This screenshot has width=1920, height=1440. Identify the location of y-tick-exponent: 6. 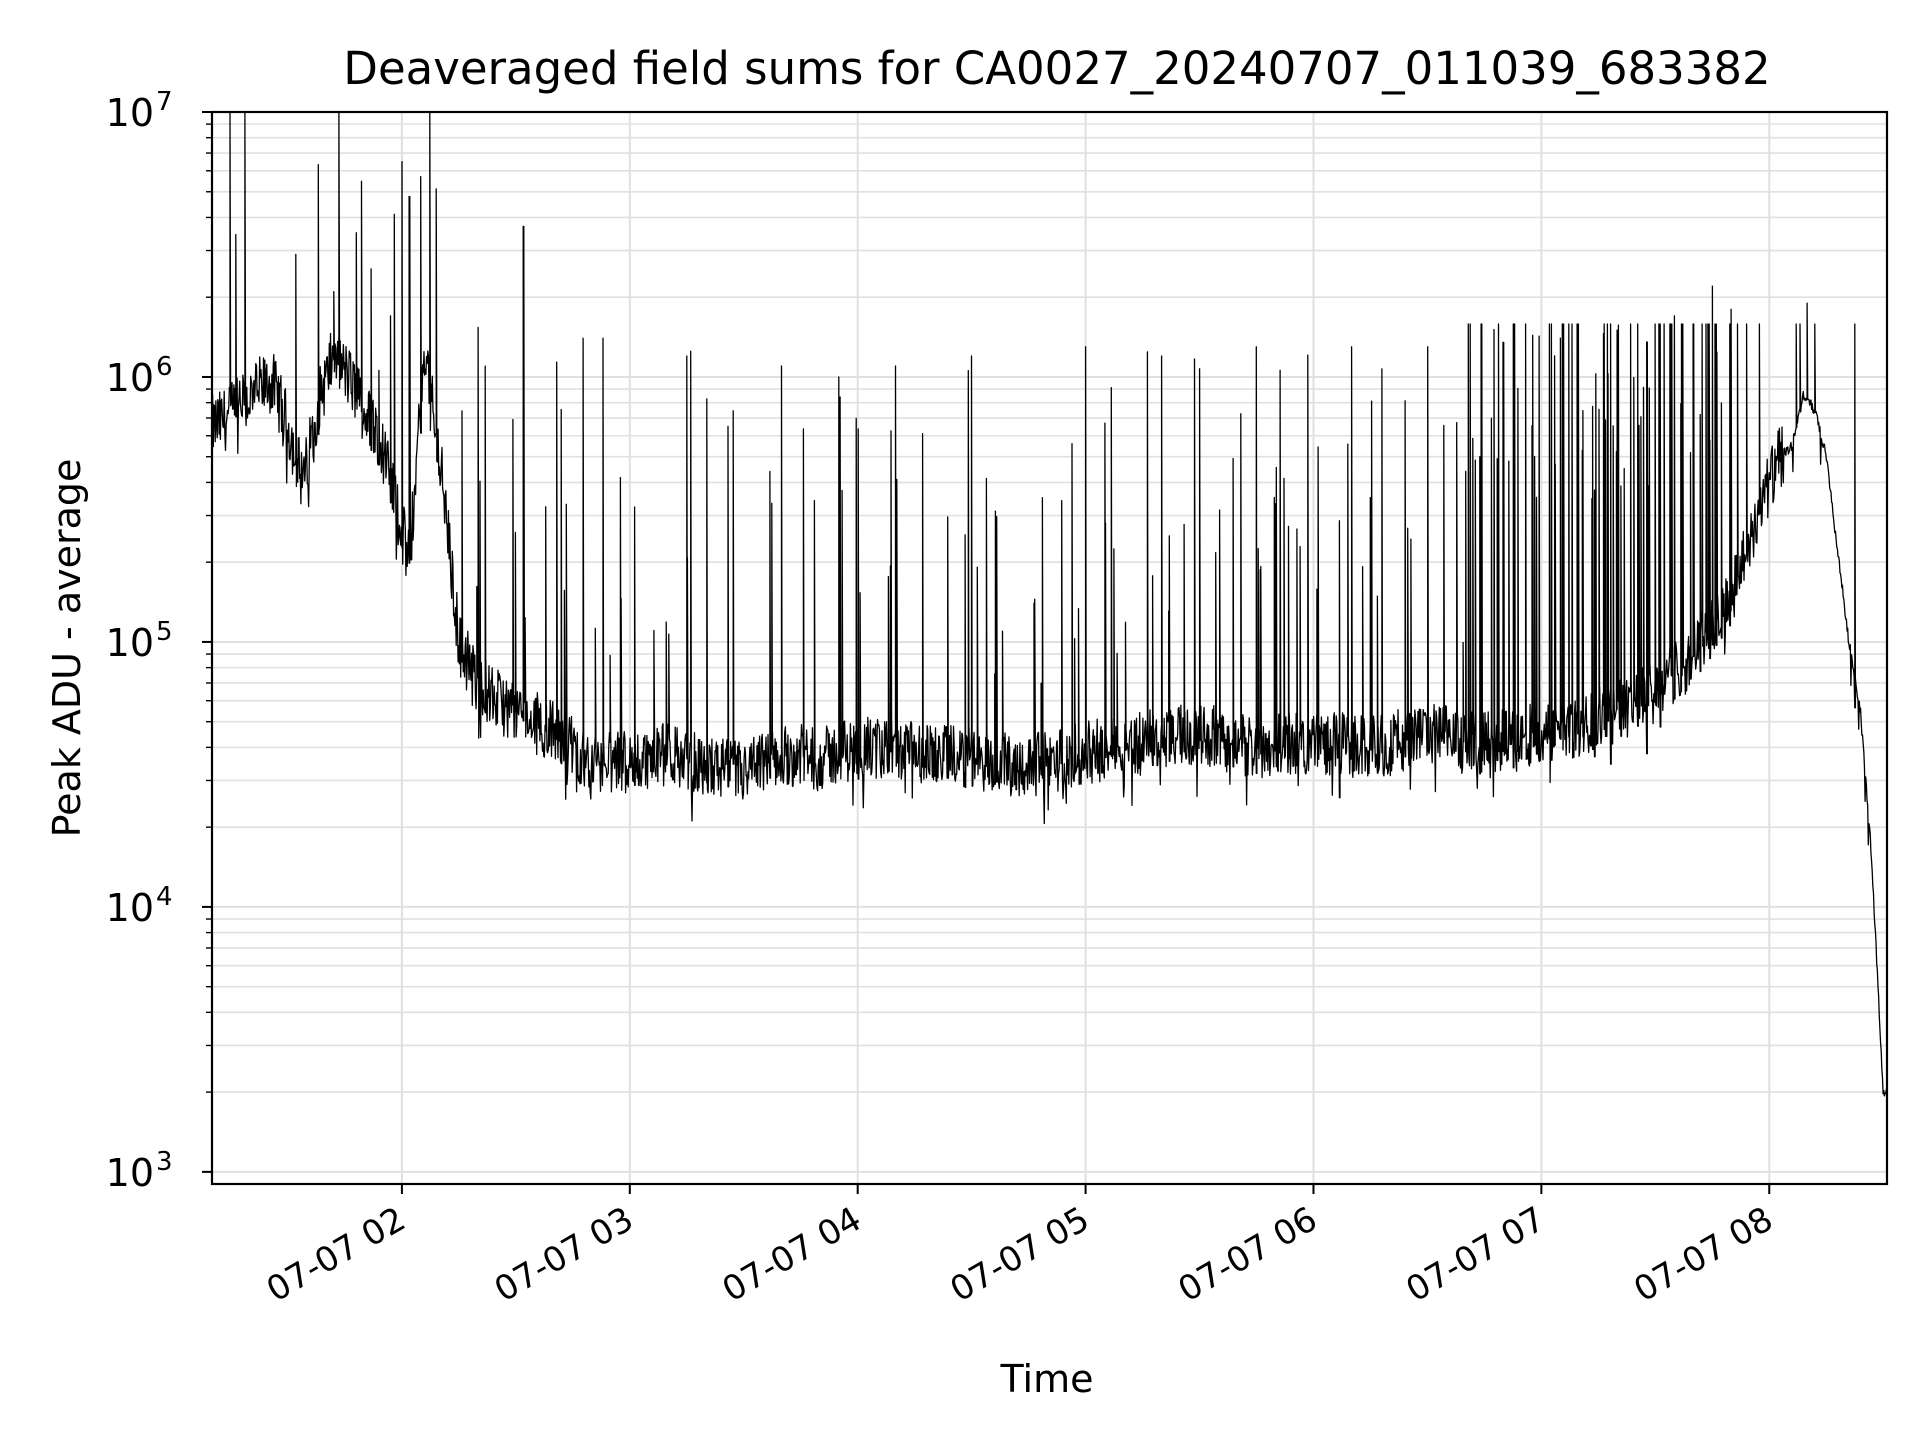
(164, 367).